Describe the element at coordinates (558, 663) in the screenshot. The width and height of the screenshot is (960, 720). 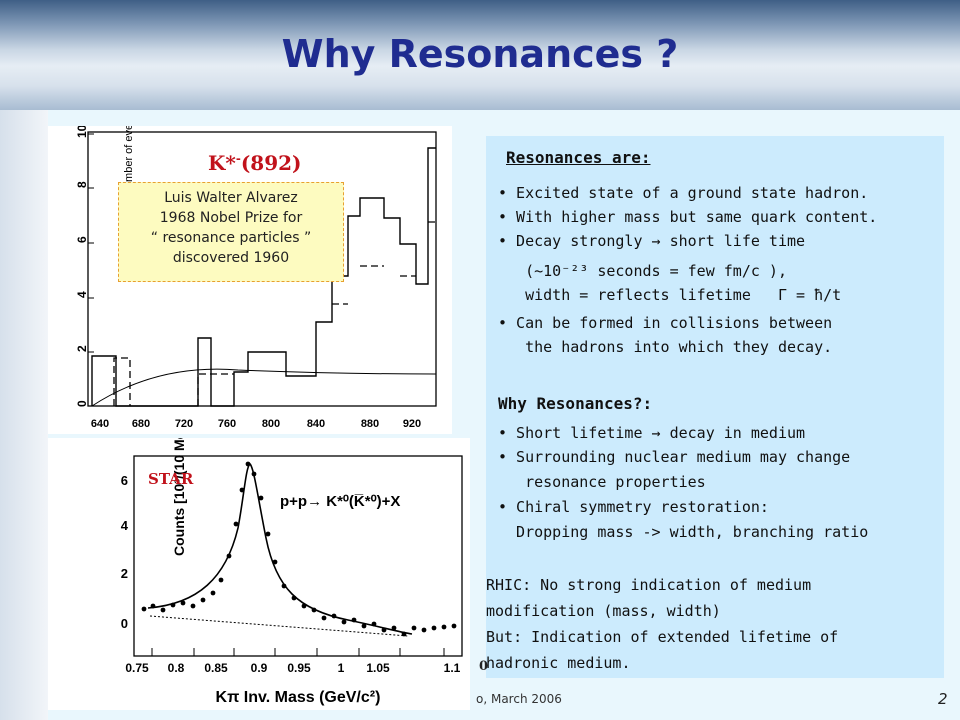
I see `conclusion-line: hadronic medium.` at that location.